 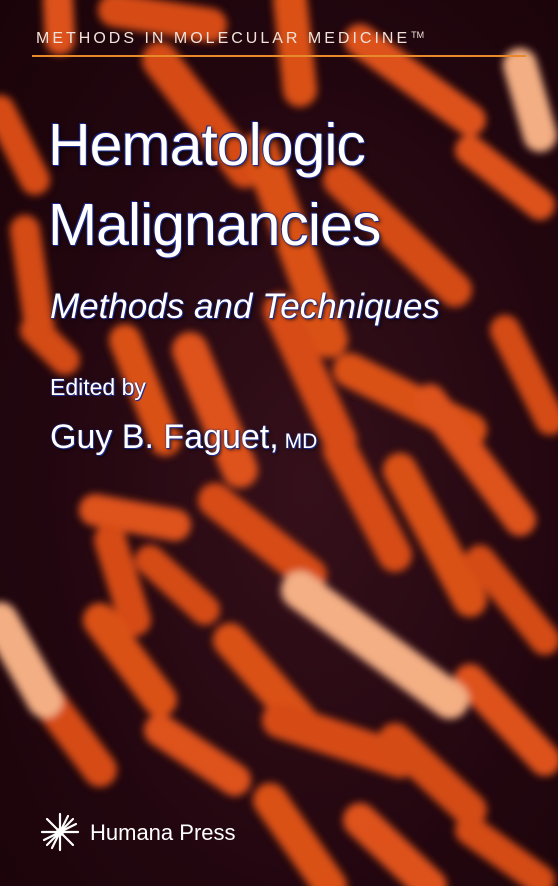 I want to click on book-subtitle: Methods and Techniques, so click(x=245, y=306).